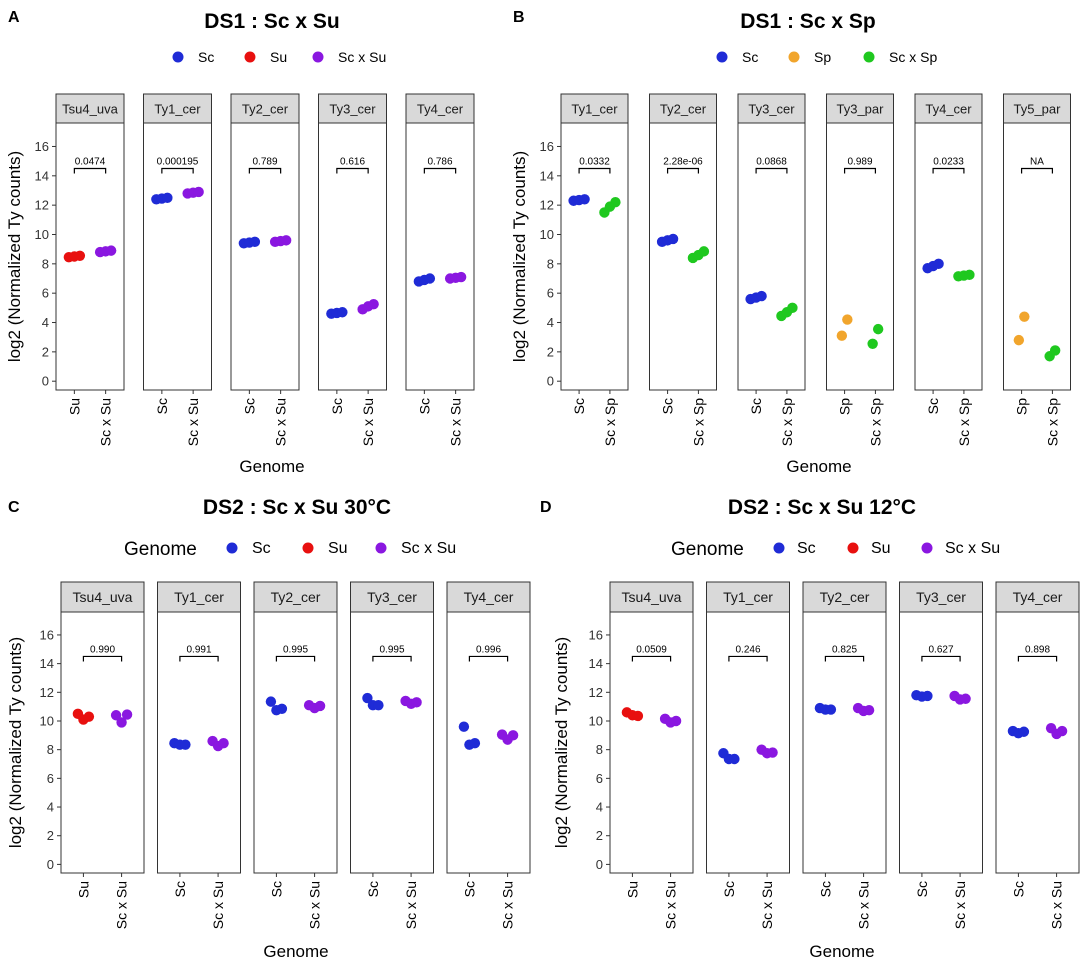 The image size is (1084, 969). What do you see at coordinates (286, 240) in the screenshot?
I see `data-point-ty2-cer-sc-x-su` at bounding box center [286, 240].